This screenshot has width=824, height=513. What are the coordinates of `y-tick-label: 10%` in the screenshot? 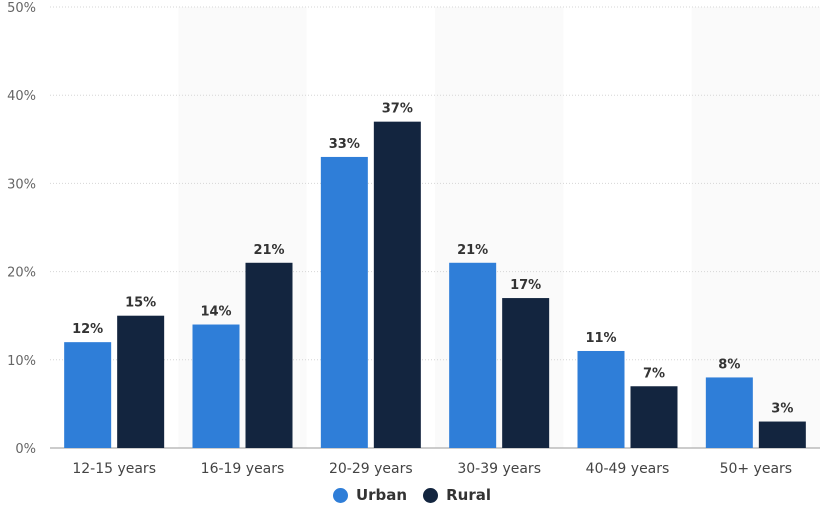 It's located at (21, 361).